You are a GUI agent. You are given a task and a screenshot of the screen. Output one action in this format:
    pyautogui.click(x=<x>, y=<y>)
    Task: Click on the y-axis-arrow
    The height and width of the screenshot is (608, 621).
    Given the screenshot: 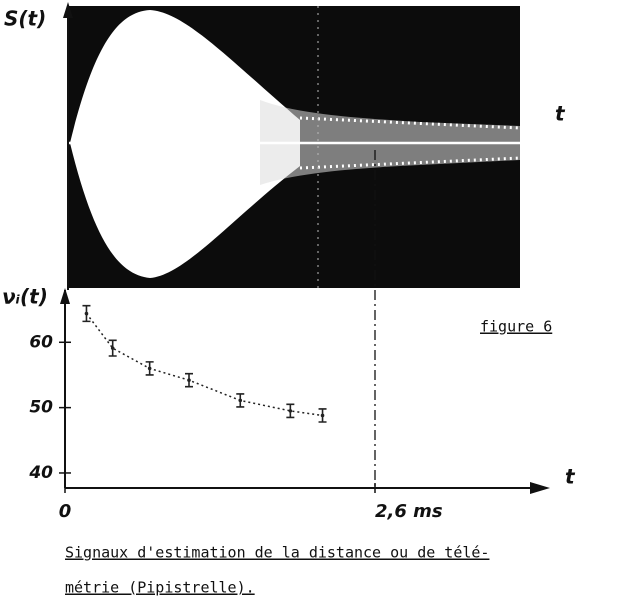 What is the action you would take?
    pyautogui.click(x=65, y=296)
    